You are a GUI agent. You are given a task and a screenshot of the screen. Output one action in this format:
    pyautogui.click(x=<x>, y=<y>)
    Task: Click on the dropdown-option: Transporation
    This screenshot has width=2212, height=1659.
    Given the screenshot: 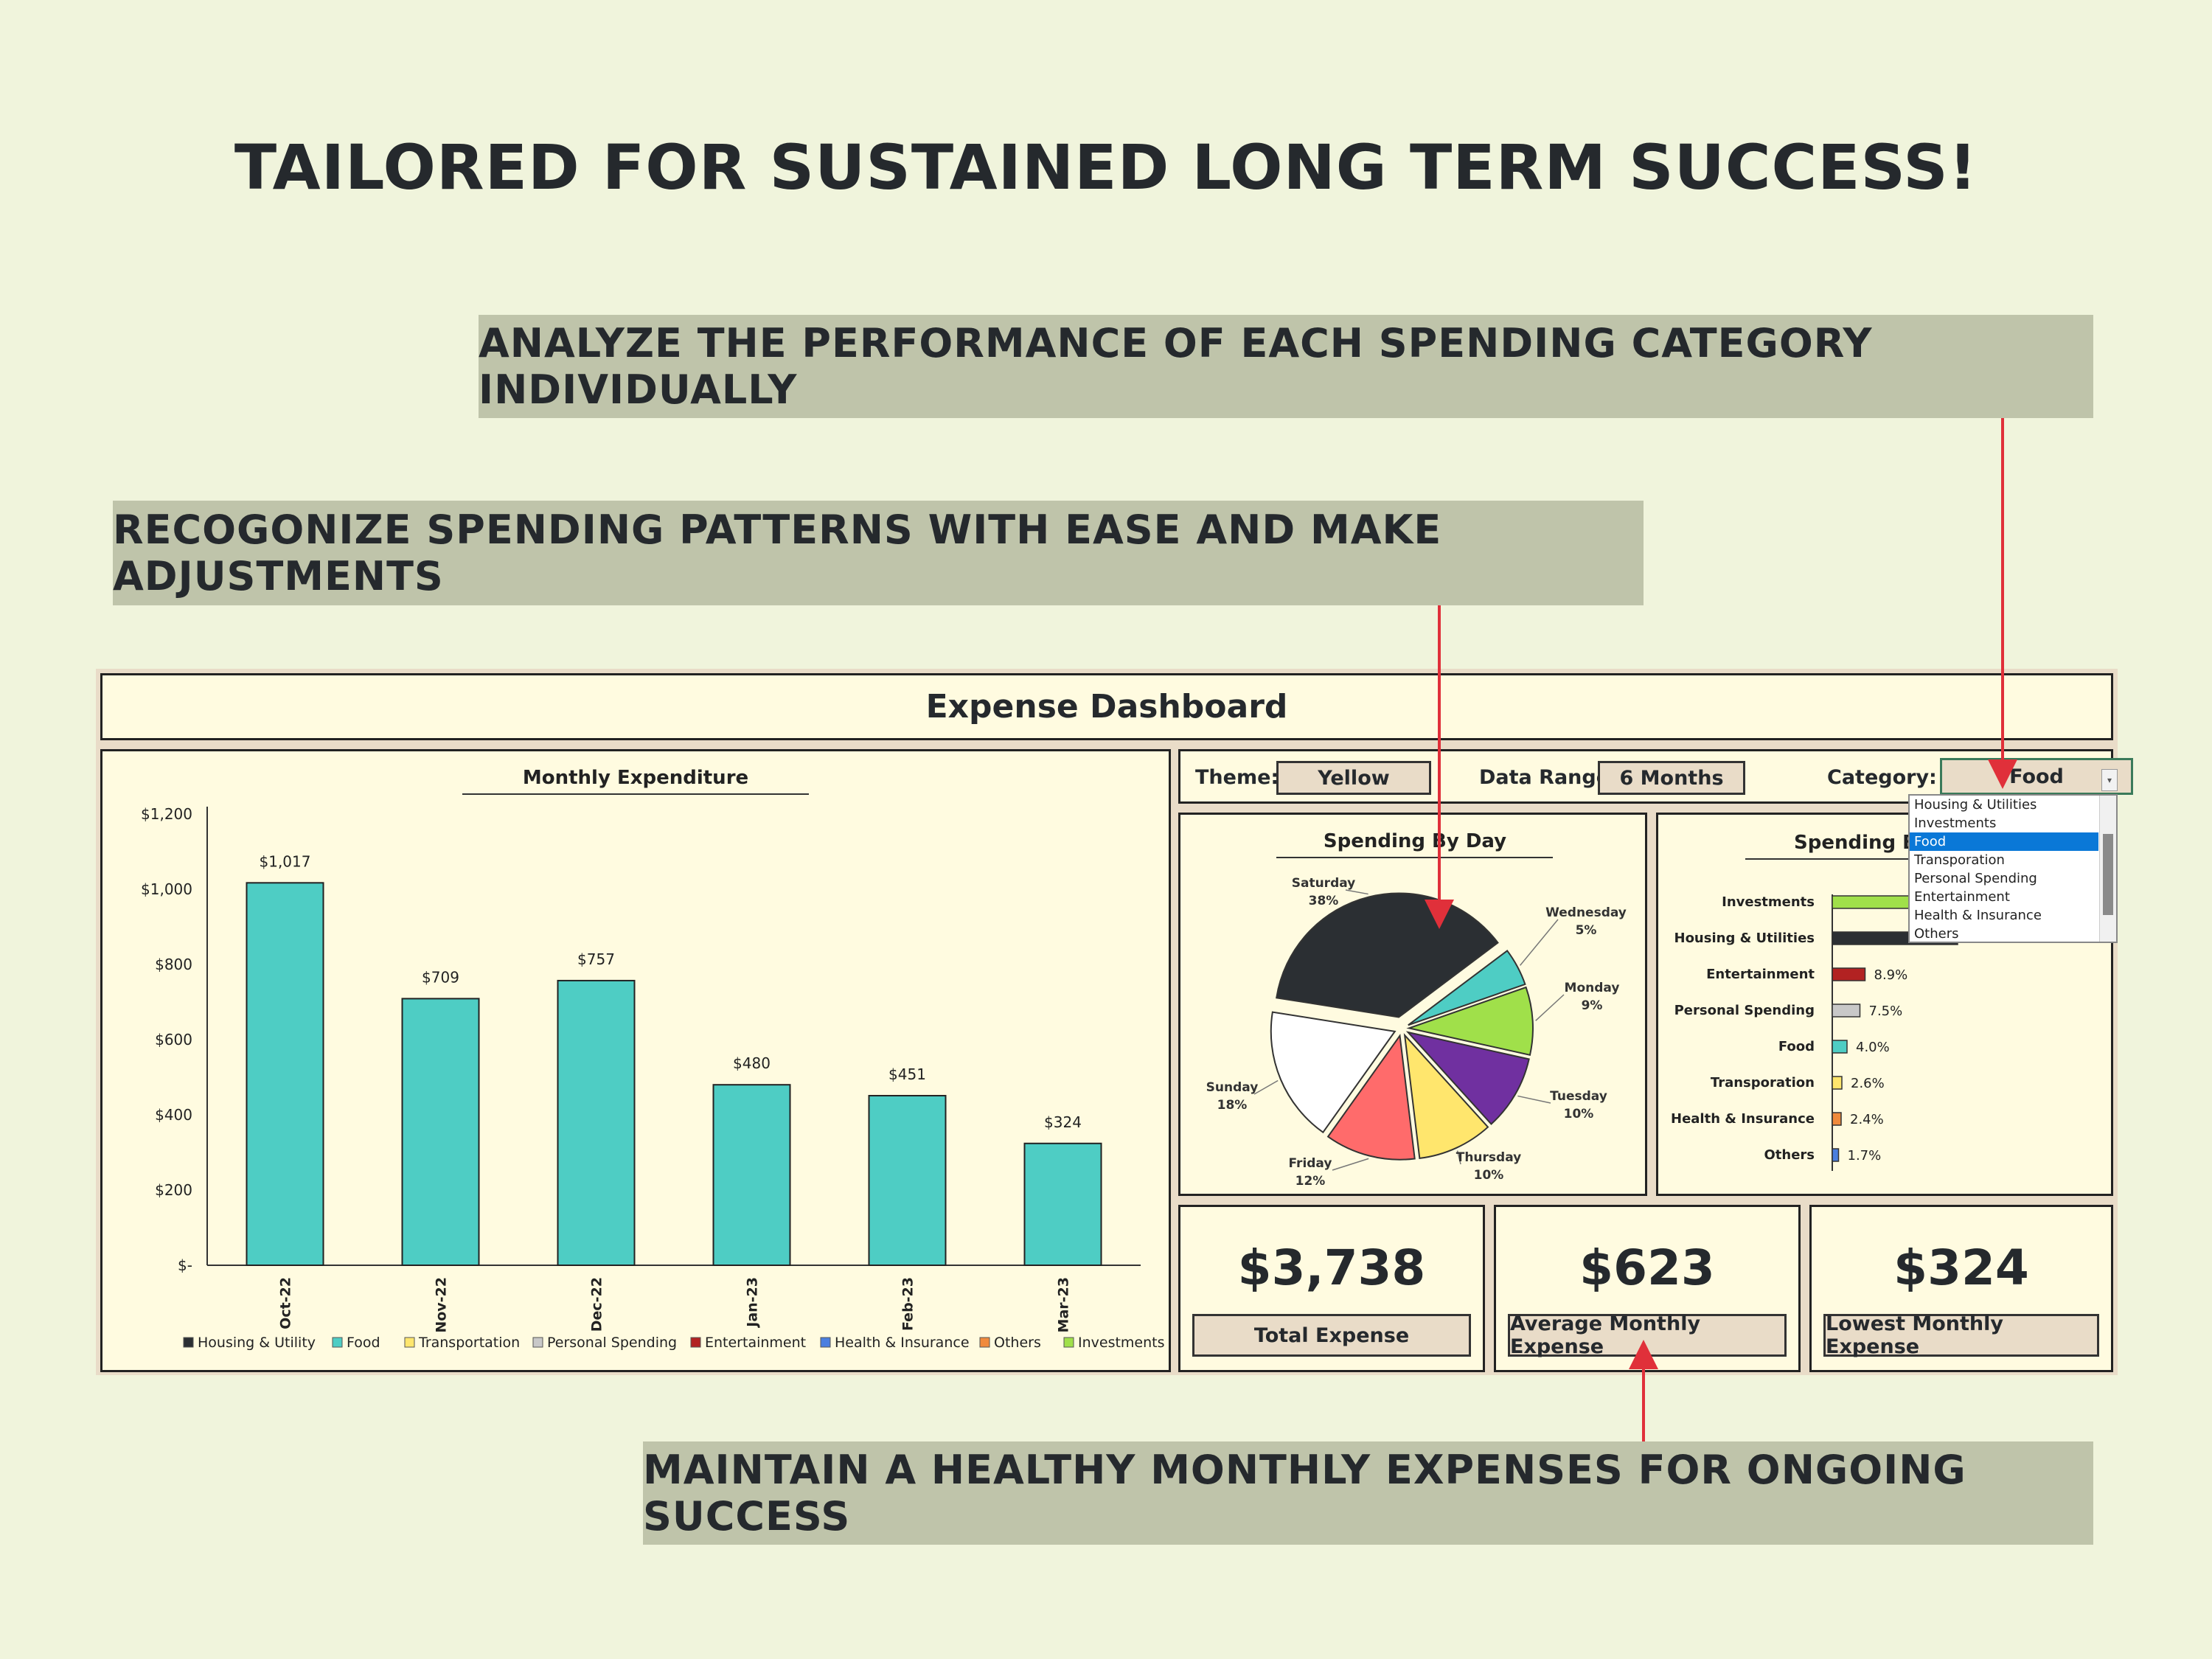 What is the action you would take?
    pyautogui.click(x=1959, y=860)
    